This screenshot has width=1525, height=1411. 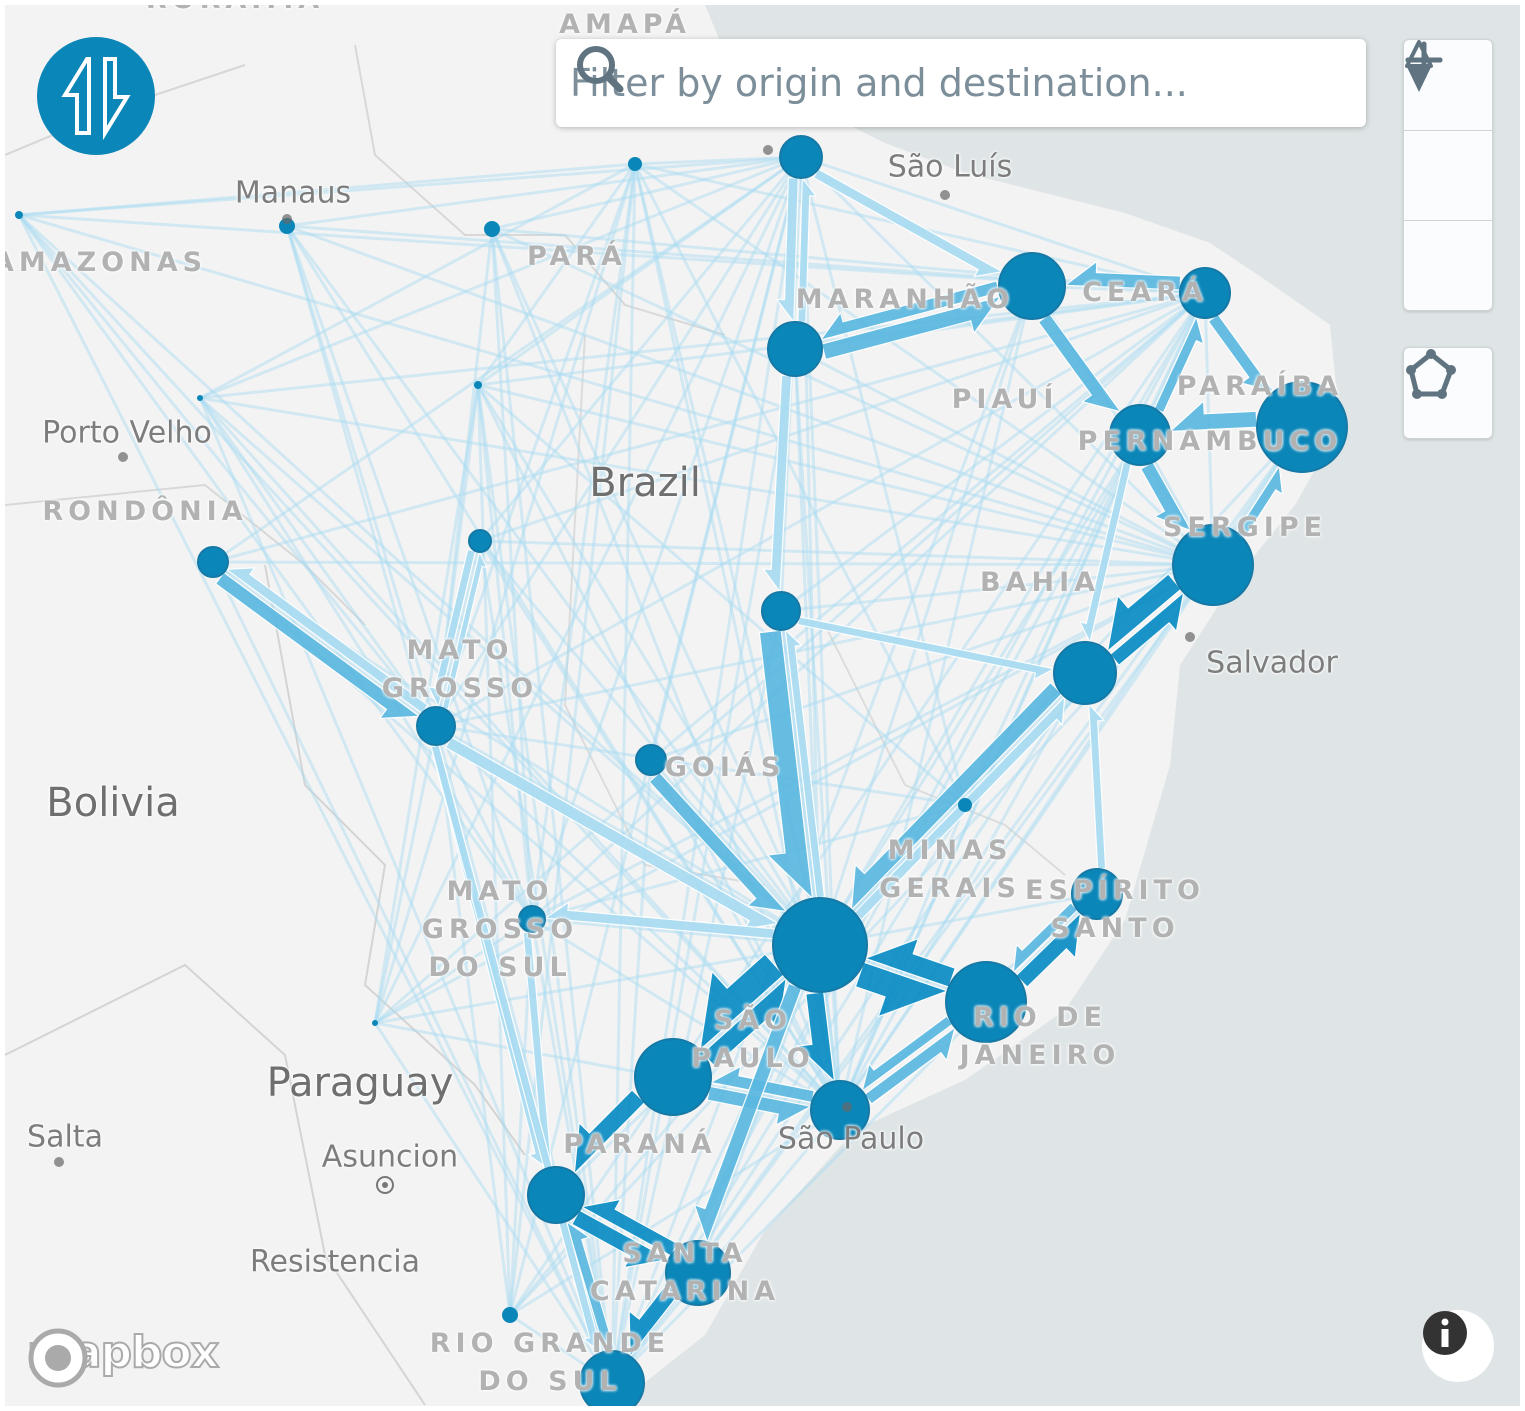 I want to click on zoom-out-button, so click(x=1448, y=138).